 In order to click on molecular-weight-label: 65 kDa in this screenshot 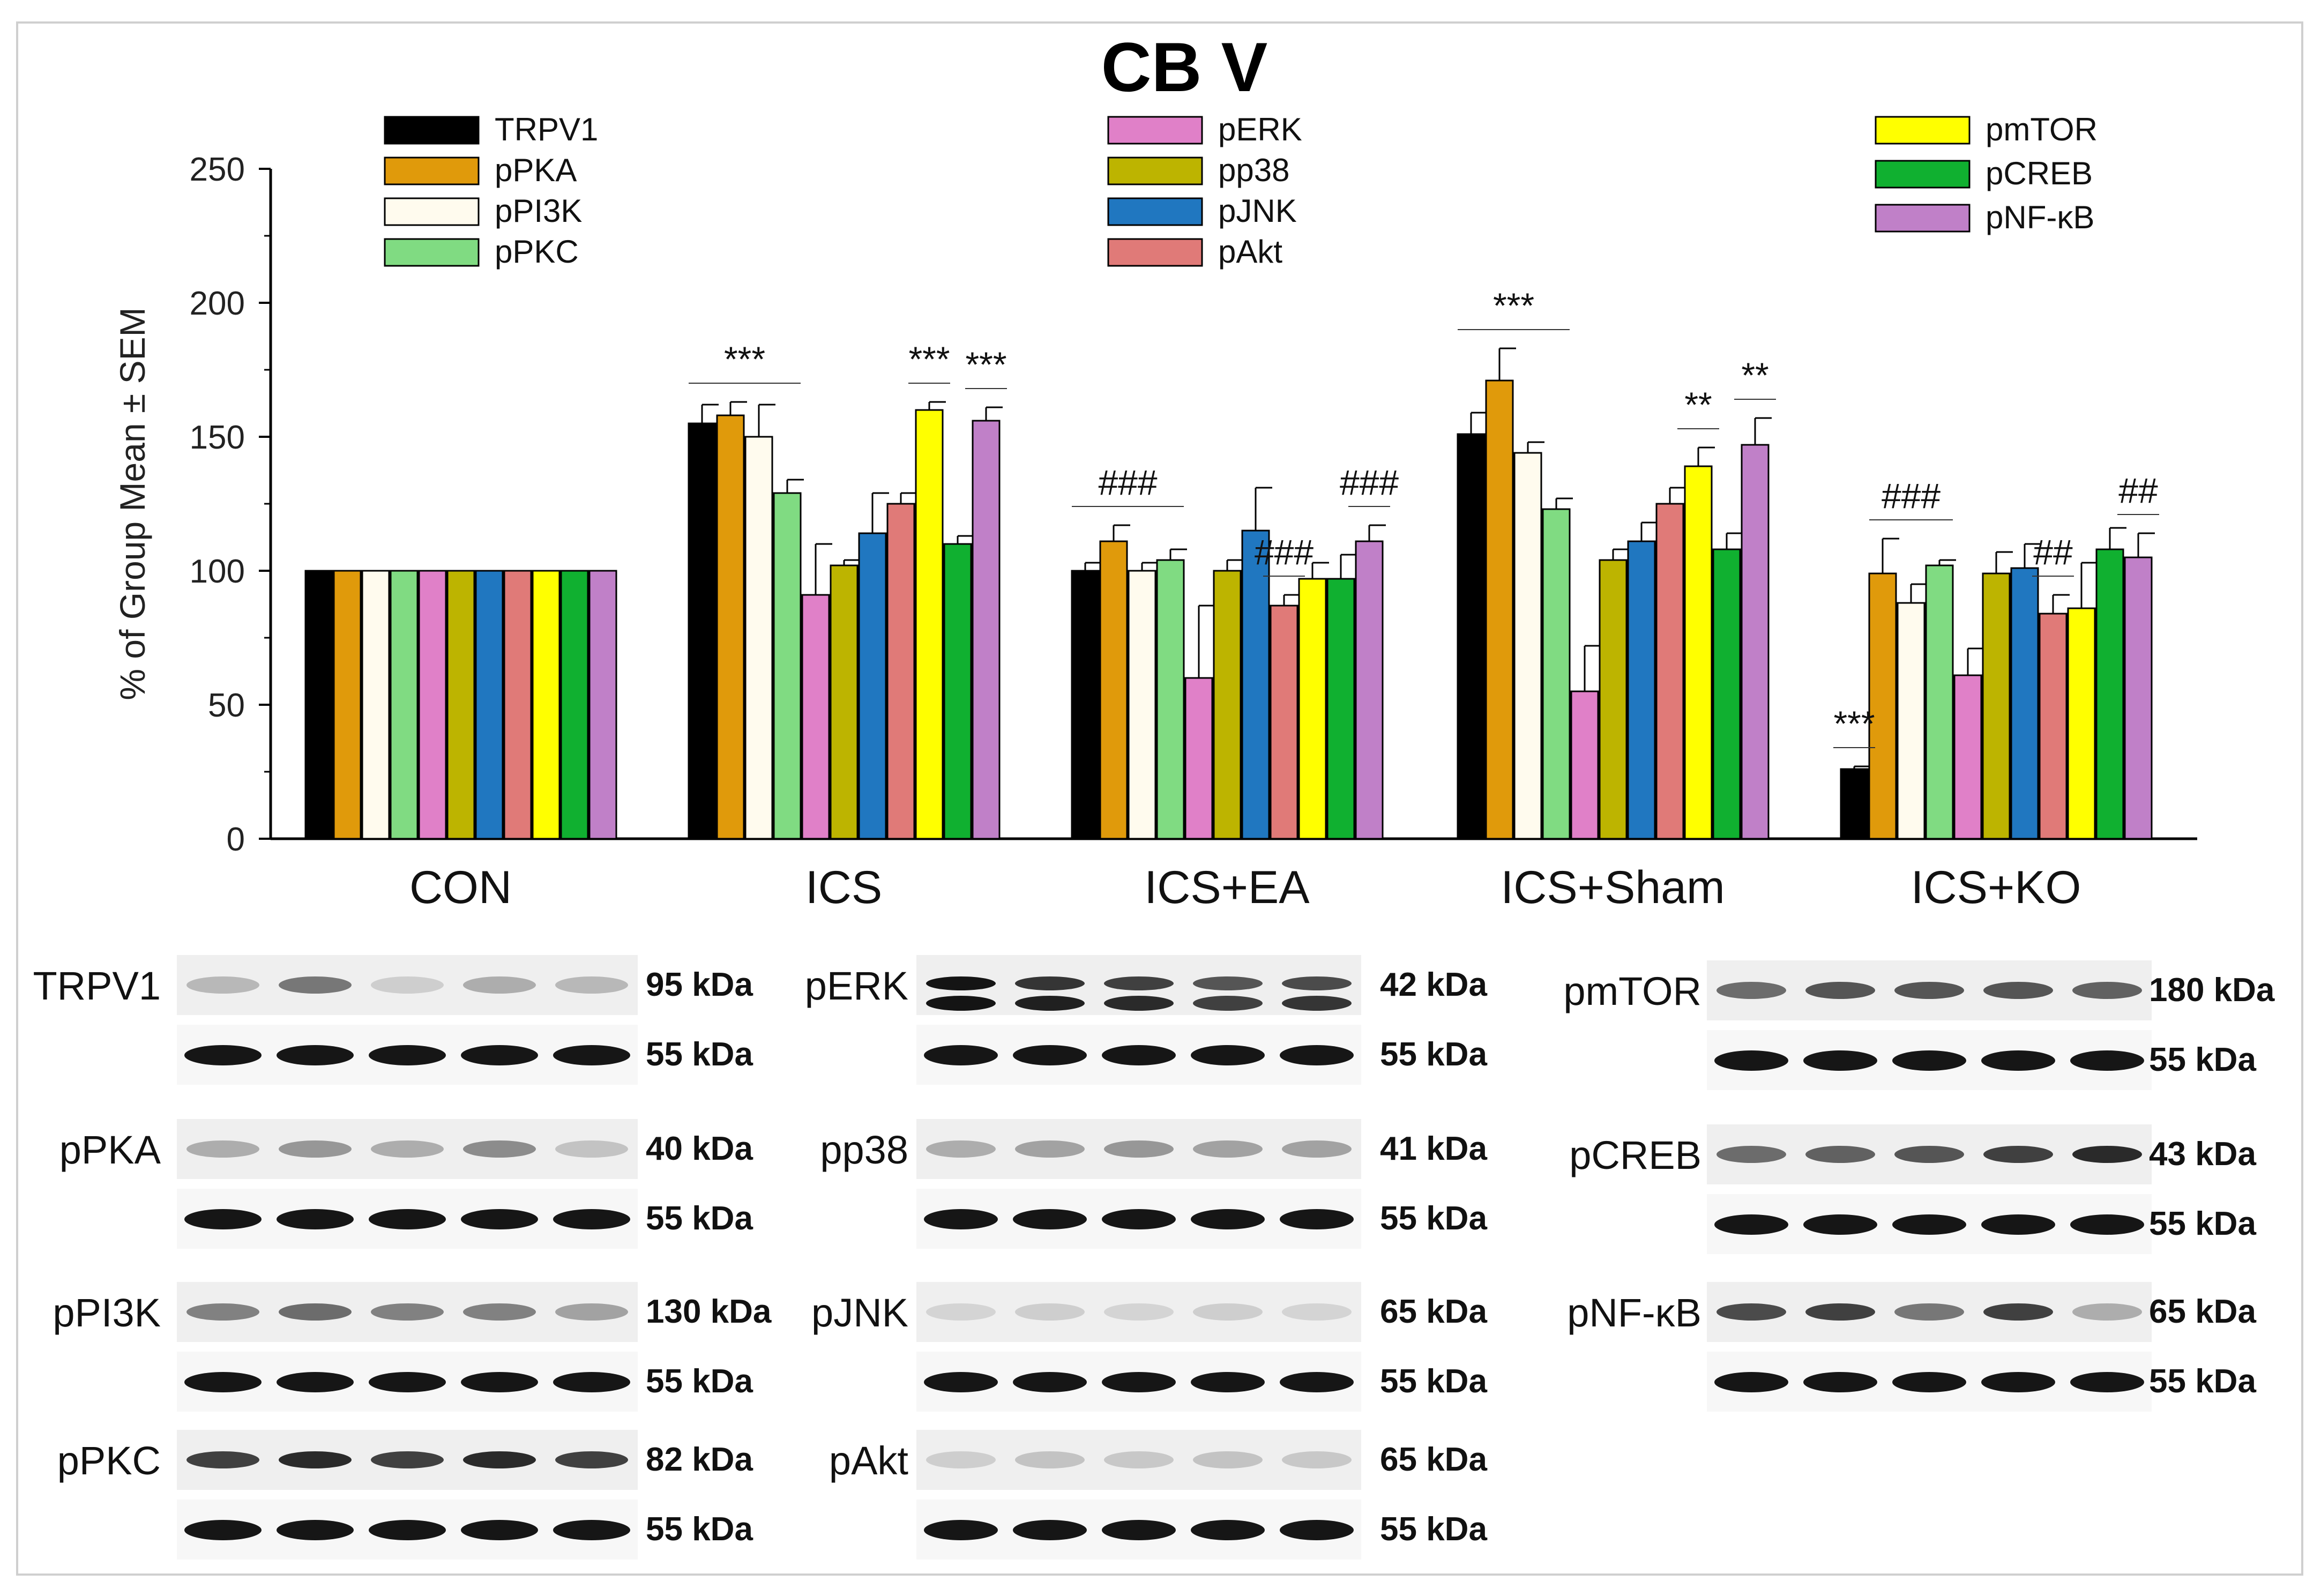, I will do `click(1433, 1459)`.